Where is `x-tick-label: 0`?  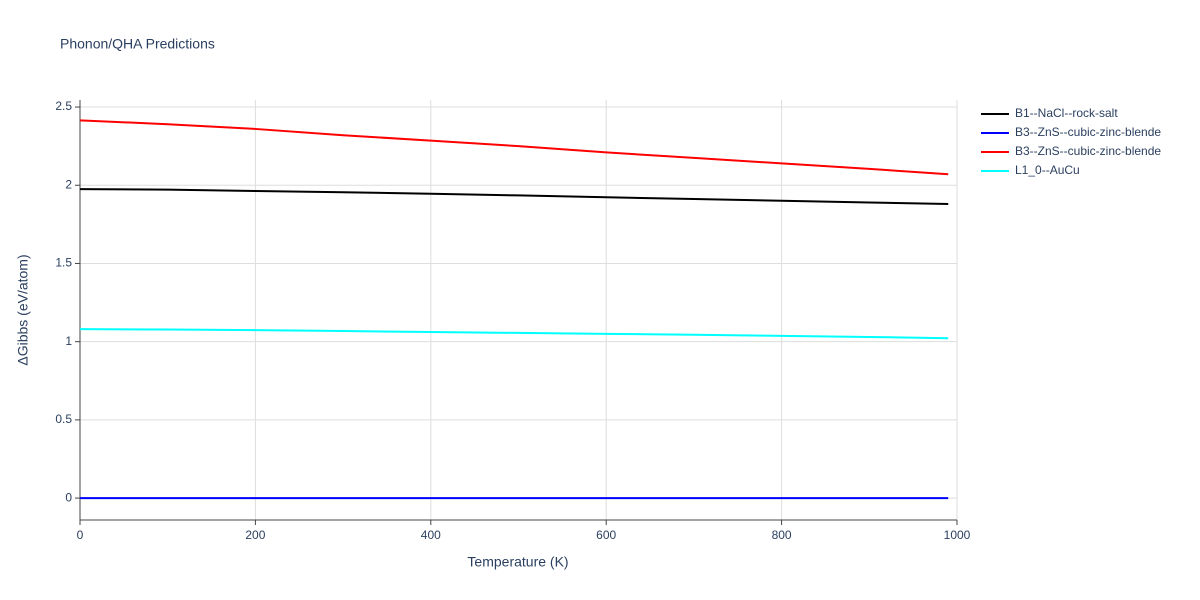
x-tick-label: 0 is located at coordinates (80, 535).